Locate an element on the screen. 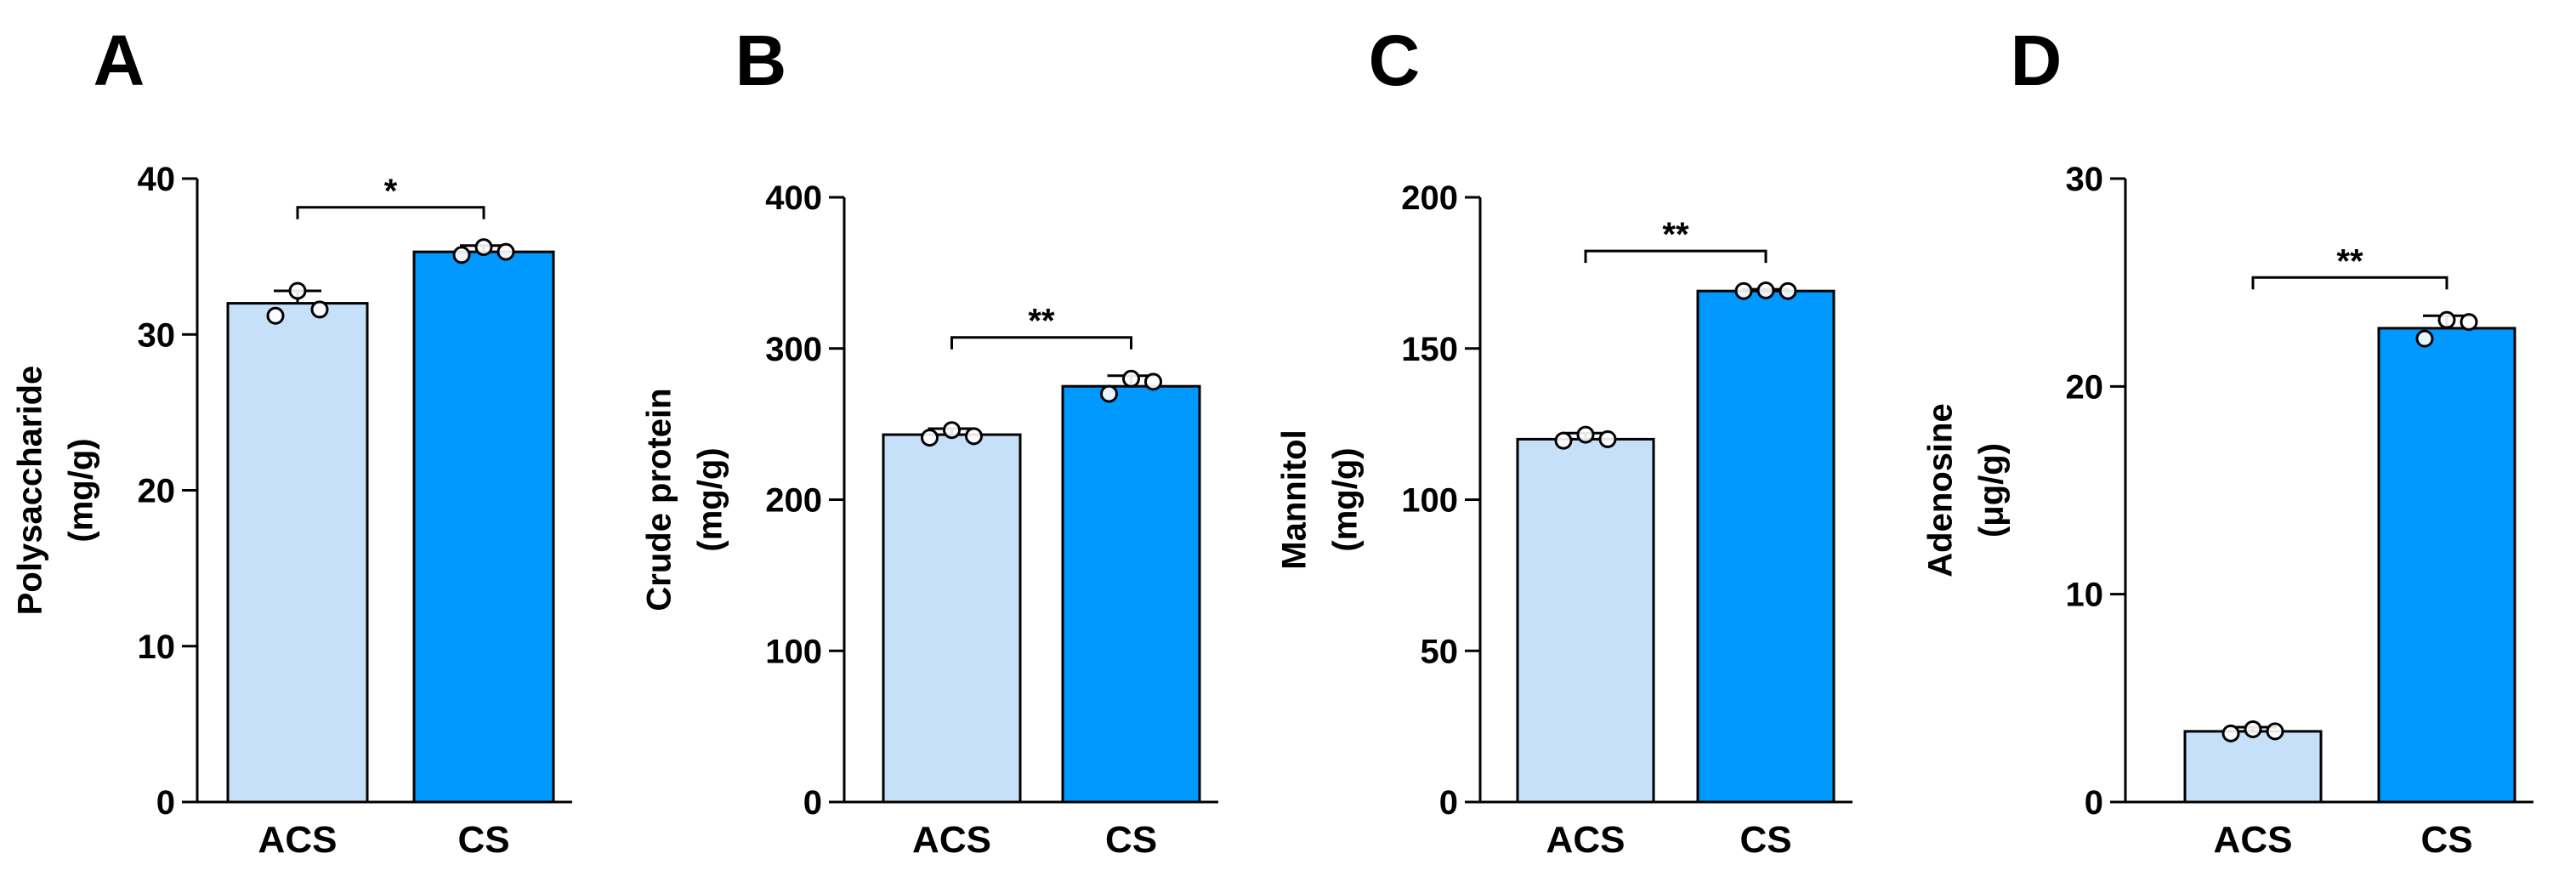  x-tick-label-c-acs: ACS is located at coordinates (1586, 840).